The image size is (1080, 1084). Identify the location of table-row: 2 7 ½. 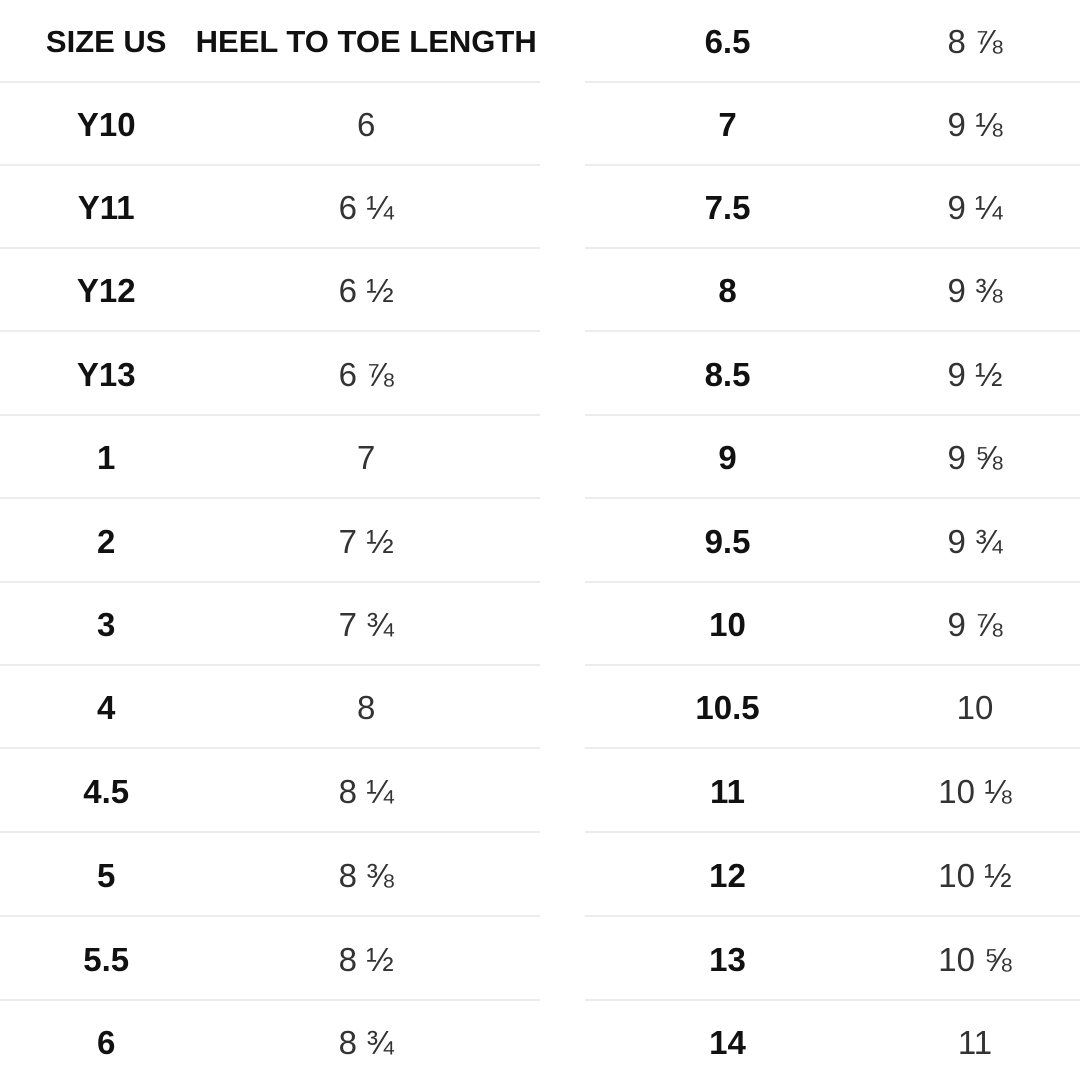
(270, 541).